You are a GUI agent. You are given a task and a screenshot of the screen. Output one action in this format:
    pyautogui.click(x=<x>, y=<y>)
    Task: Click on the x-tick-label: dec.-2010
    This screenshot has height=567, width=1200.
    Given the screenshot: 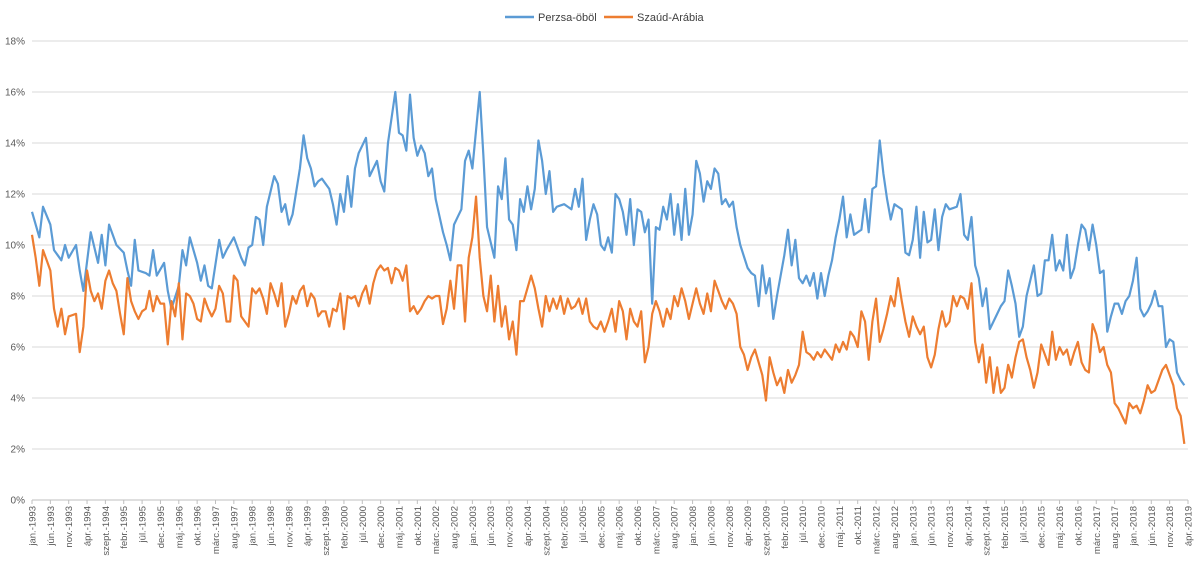 What is the action you would take?
    pyautogui.click(x=822, y=527)
    